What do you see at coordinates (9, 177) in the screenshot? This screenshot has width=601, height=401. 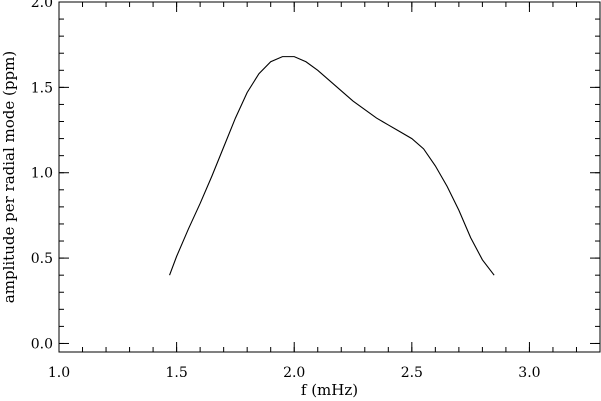 I see `y-axis-label: amplitude per radial mode (ppm)` at bounding box center [9, 177].